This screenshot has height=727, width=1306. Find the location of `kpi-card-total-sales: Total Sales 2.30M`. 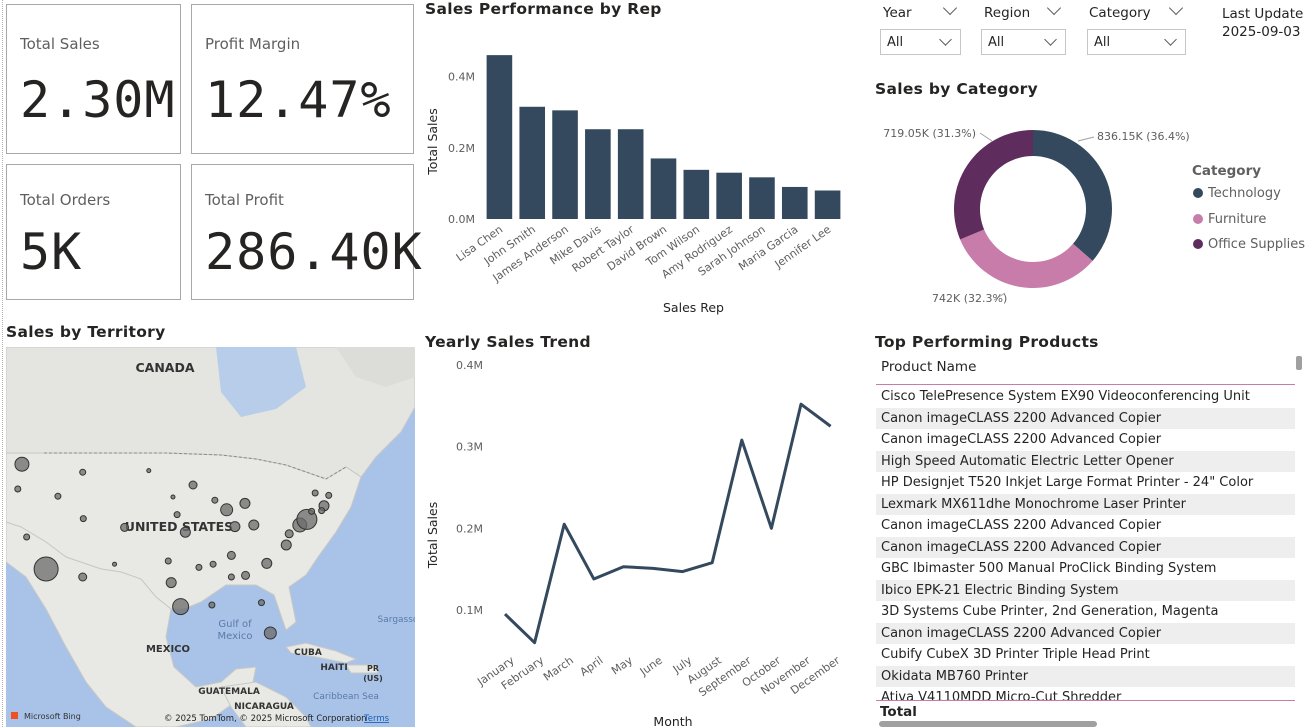

kpi-card-total-sales: Total Sales 2.30M is located at coordinates (93, 79).